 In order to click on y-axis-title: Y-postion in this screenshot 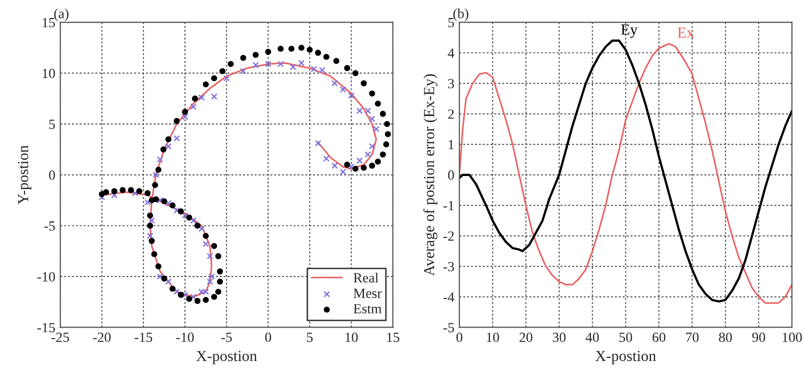, I will do `click(25, 174)`.